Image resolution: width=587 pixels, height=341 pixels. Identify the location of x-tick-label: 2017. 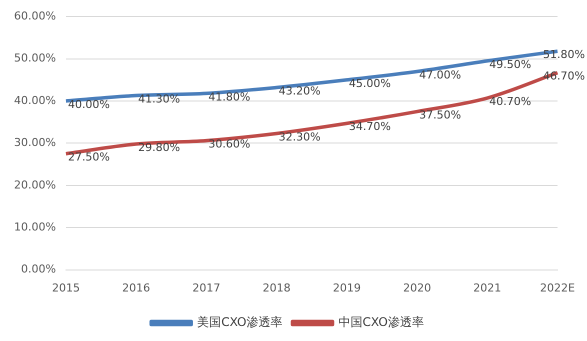
(206, 287).